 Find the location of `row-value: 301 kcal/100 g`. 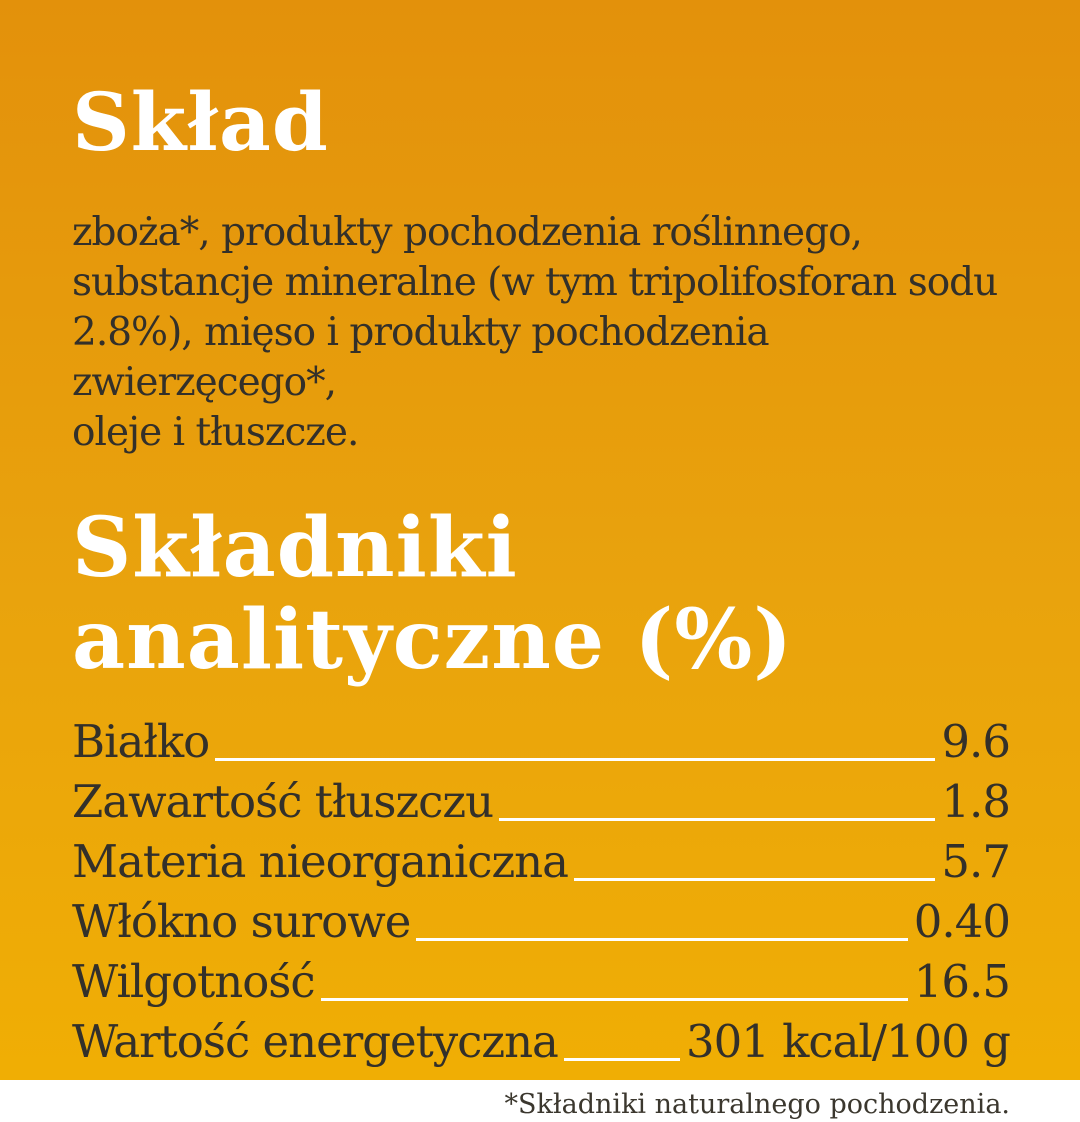

row-value: 301 kcal/100 g is located at coordinates (848, 1041).